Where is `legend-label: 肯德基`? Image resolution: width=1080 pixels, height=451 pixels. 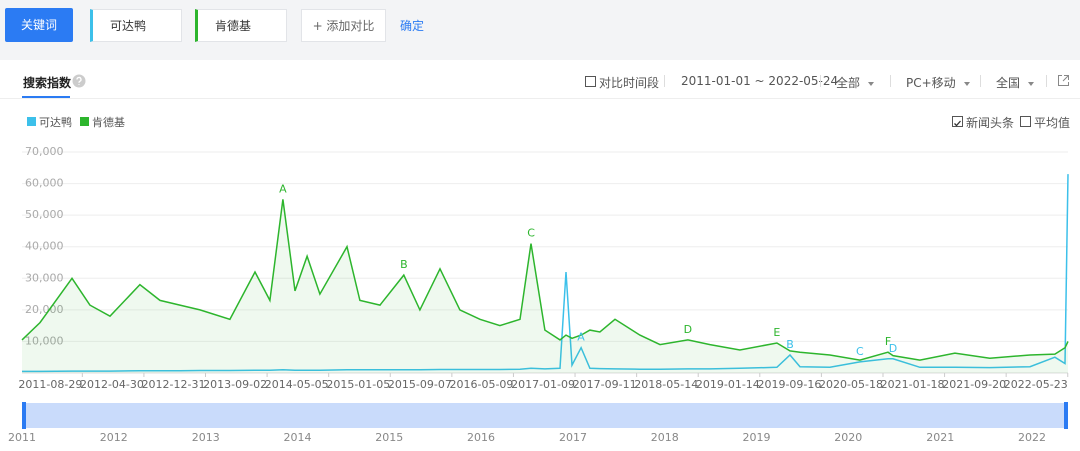 legend-label: 肯德基 is located at coordinates (108, 122).